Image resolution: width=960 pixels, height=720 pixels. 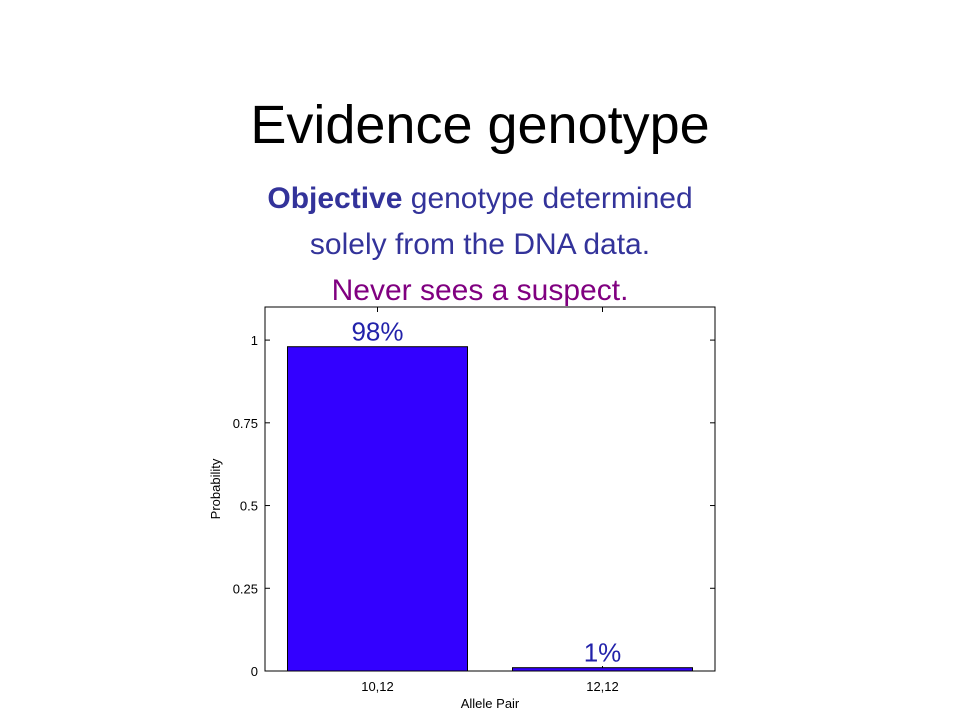 What do you see at coordinates (245, 588) in the screenshot?
I see `y-tick-label: 0.25` at bounding box center [245, 588].